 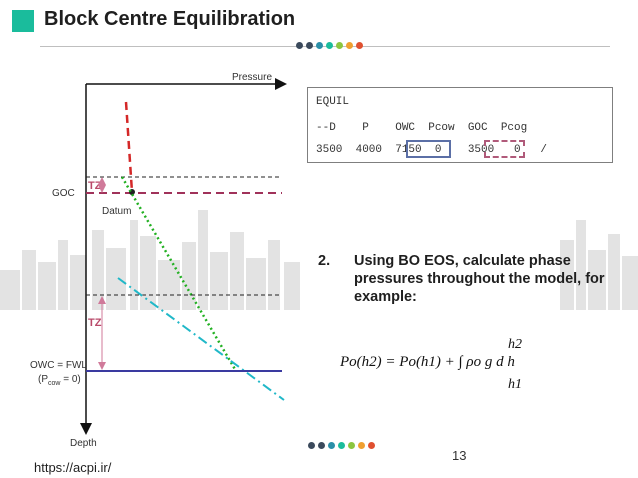 I want to click on pressure-formula: h2 Po(h2) = Po(h1) + ∫ ρo g d h h1, so click(x=430, y=364).